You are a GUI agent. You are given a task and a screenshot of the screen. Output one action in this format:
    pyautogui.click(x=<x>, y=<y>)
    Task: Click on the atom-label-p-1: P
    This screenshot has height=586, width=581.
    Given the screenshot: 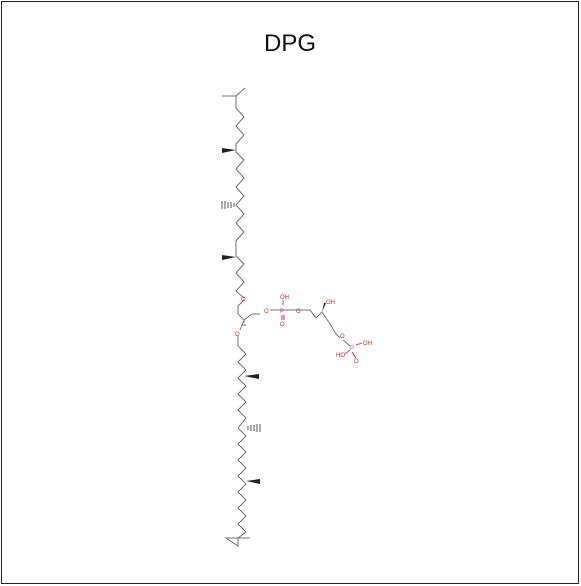 What is the action you would take?
    pyautogui.click(x=282, y=312)
    